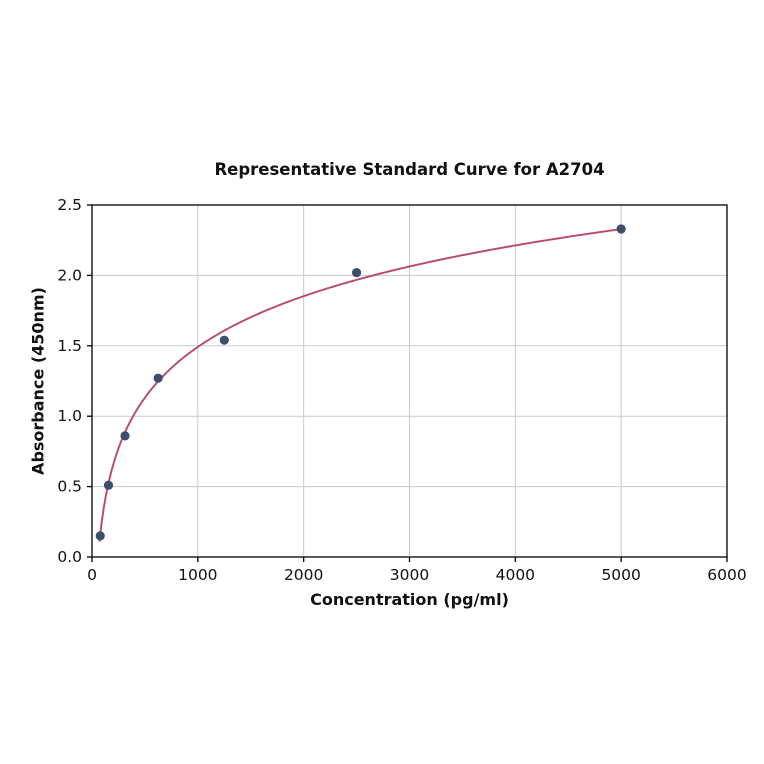  Describe the element at coordinates (69, 205) in the screenshot. I see `y-tick-label: 2.5` at that location.